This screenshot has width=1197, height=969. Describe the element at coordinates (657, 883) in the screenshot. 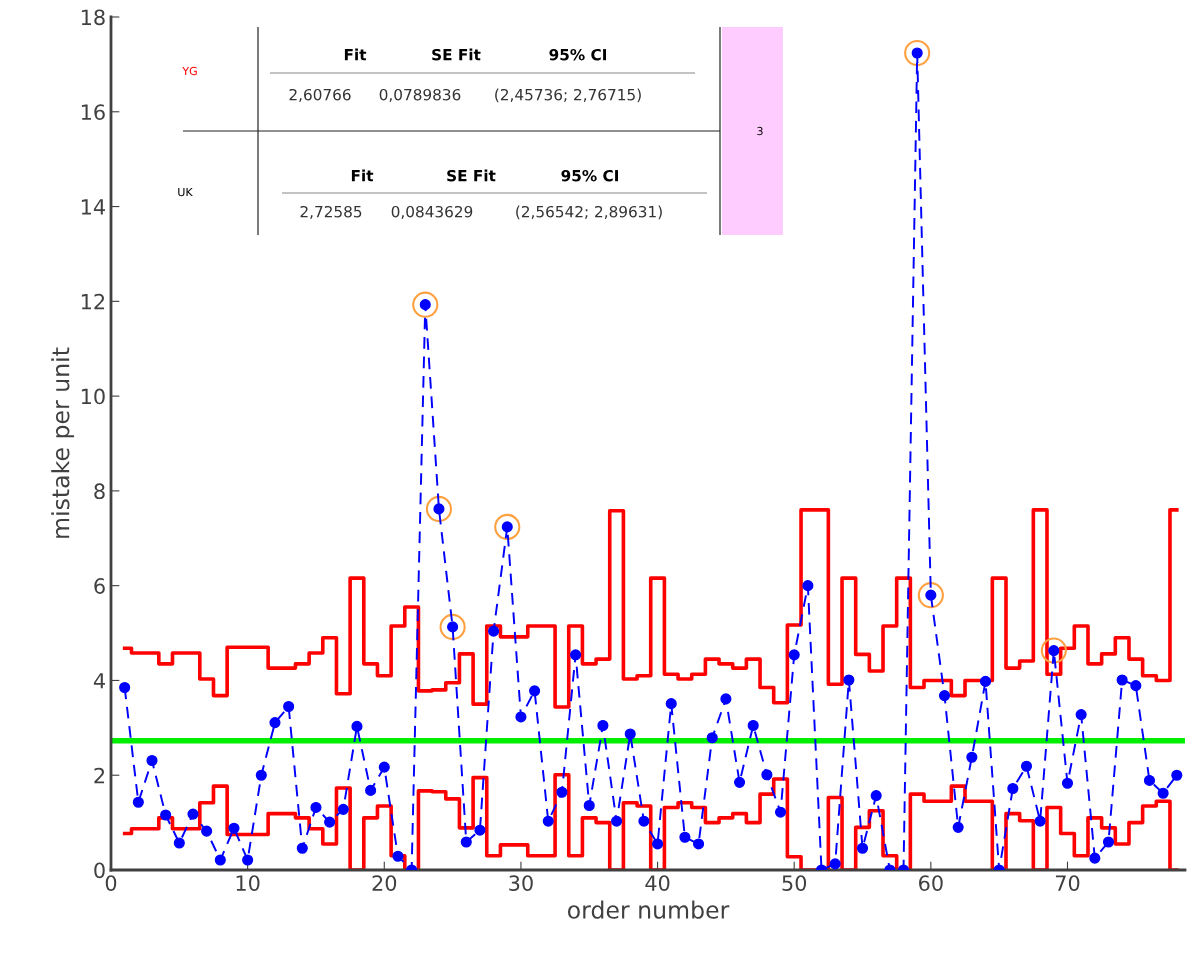

I see `x-tick-label: 40` at that location.